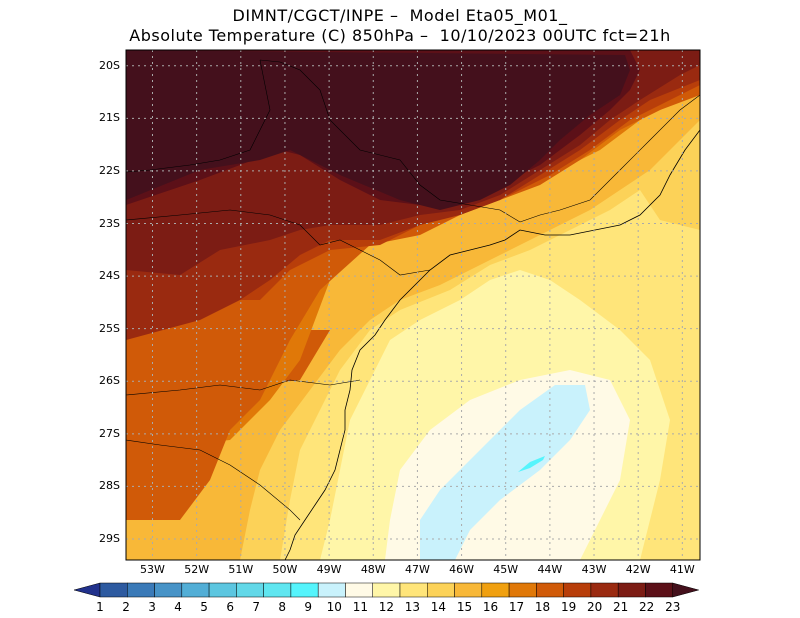 This screenshot has width=800, height=618. Describe the element at coordinates (400, 15) in the screenshot. I see `chart-title: DIMNT/CGCT/INPE – Model Eta05_M01_` at that location.